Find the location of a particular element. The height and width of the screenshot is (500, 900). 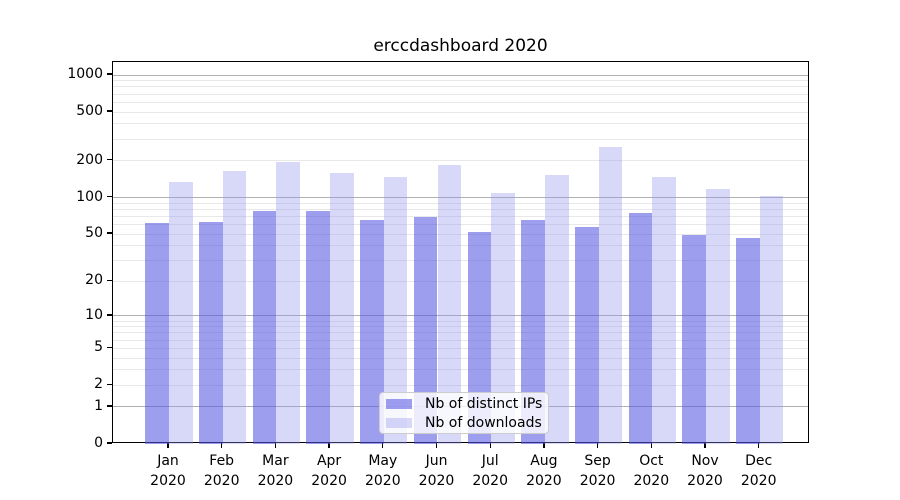

y-tick-label: 10 is located at coordinates (94, 314).